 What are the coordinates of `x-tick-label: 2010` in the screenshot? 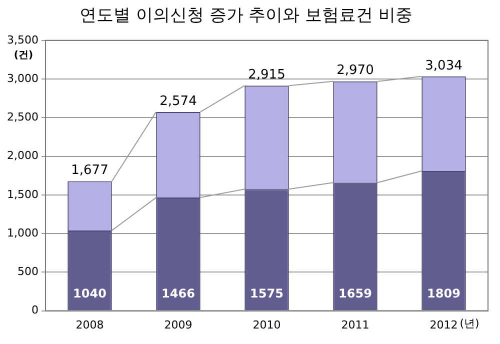 It's located at (266, 325).